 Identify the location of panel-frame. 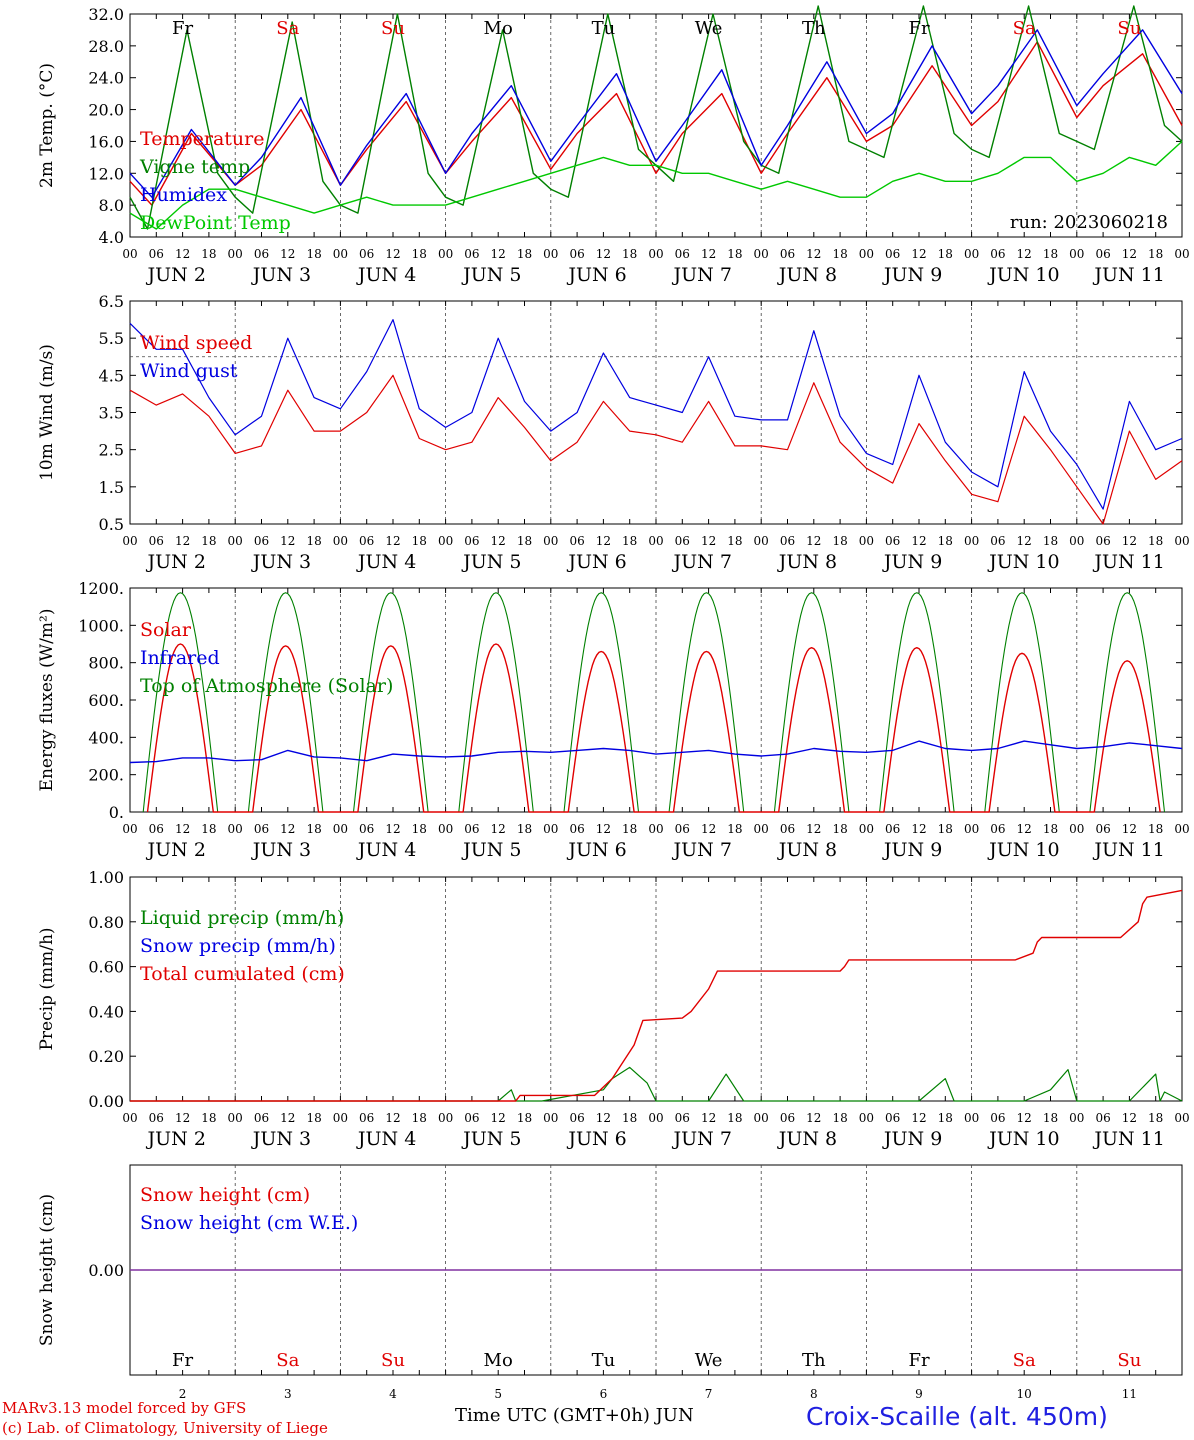
(656, 700).